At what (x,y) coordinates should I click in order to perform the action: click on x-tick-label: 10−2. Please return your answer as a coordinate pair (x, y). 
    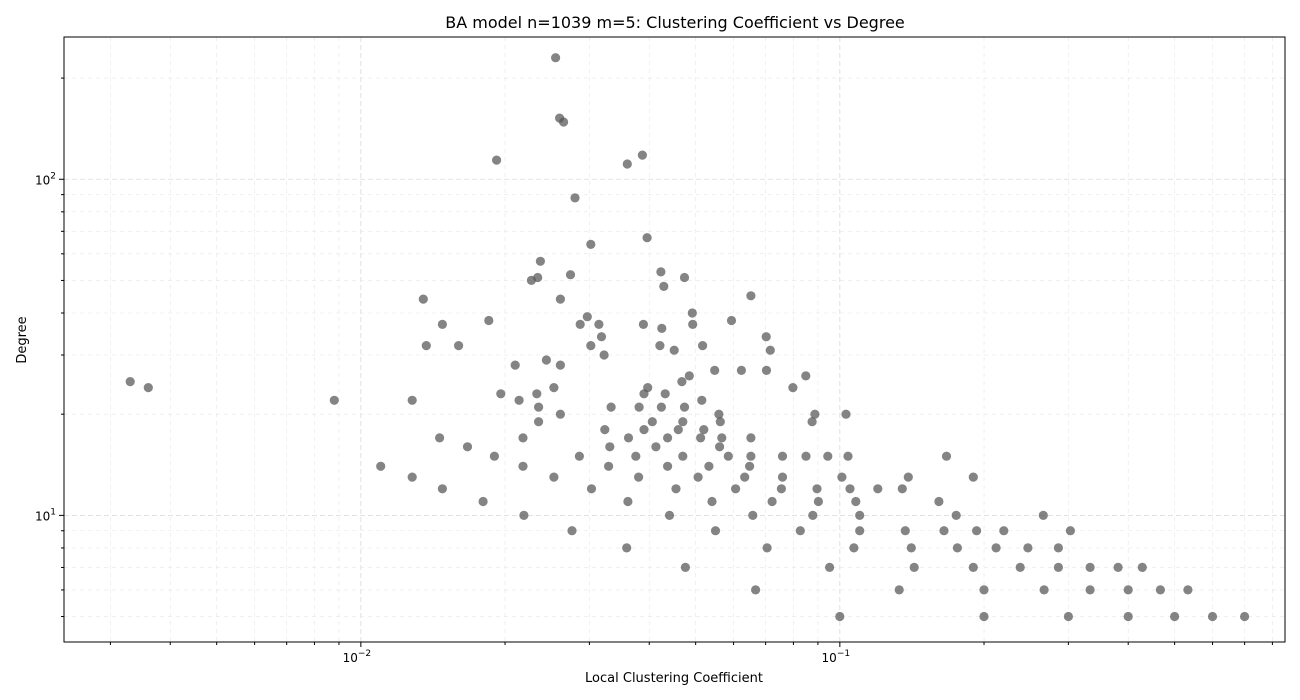
    Looking at the image, I should click on (357, 657).